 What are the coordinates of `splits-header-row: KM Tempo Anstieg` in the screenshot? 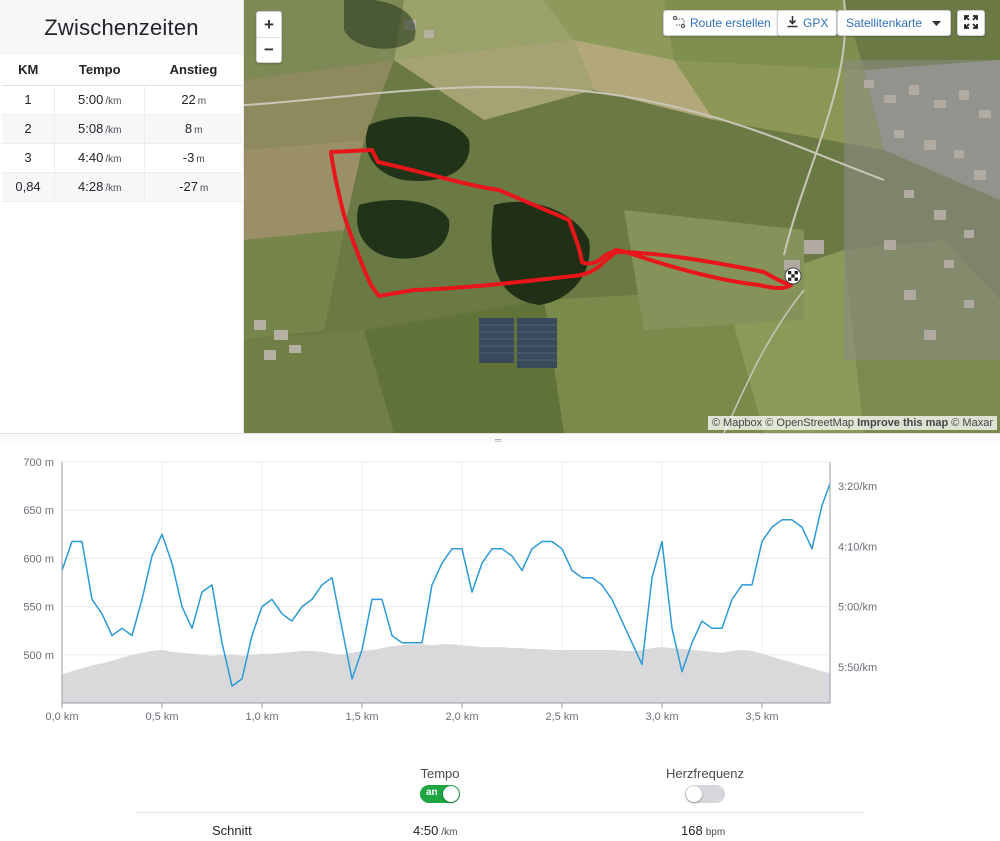 It's located at (122, 70).